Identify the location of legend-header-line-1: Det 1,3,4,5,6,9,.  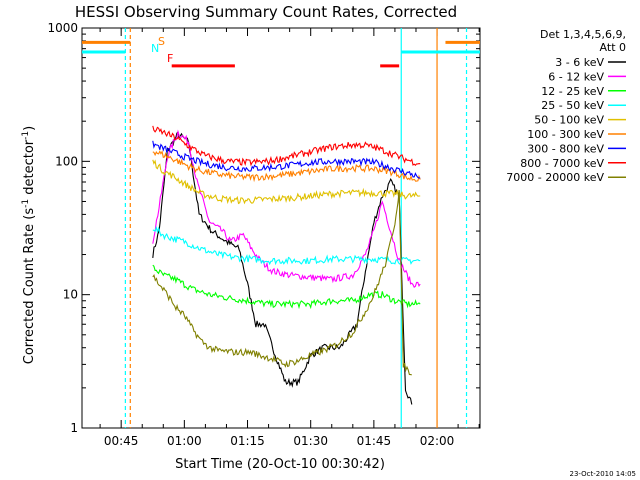
(583, 34).